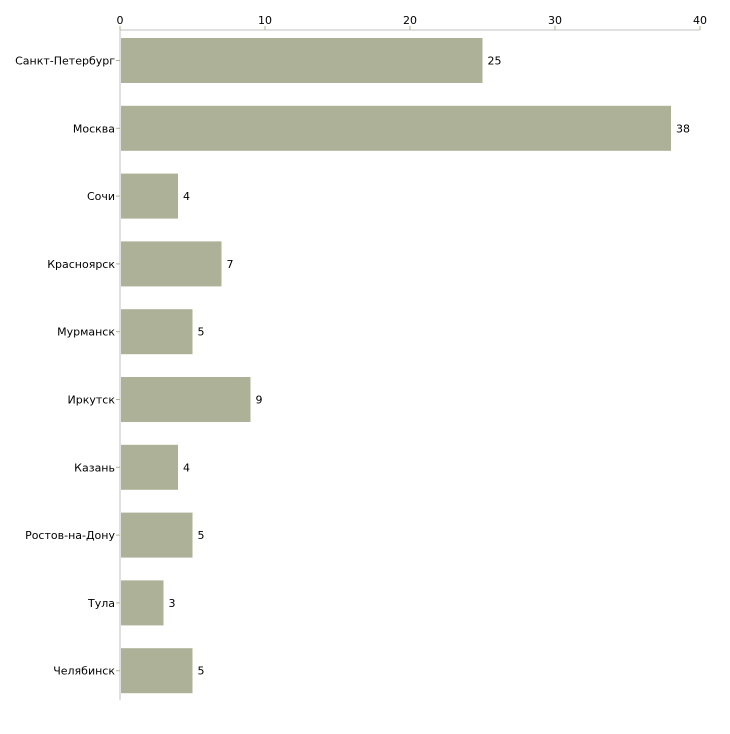 The image size is (730, 734). I want to click on category-label: Ростов-на-Дону, so click(70, 535).